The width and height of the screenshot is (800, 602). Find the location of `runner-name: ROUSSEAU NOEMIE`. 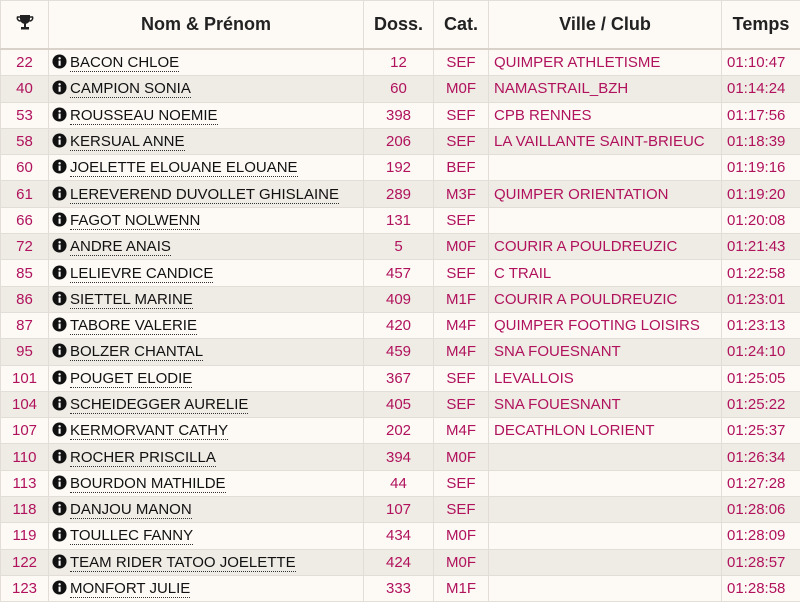

runner-name: ROUSSEAU NOEMIE is located at coordinates (144, 116).